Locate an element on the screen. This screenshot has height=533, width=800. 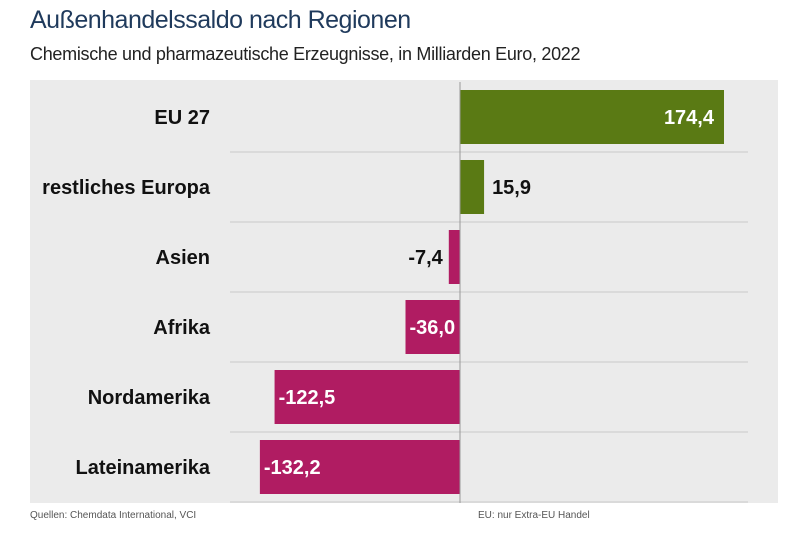
source-note: Quellen: Chemdata International, VCI is located at coordinates (113, 515).